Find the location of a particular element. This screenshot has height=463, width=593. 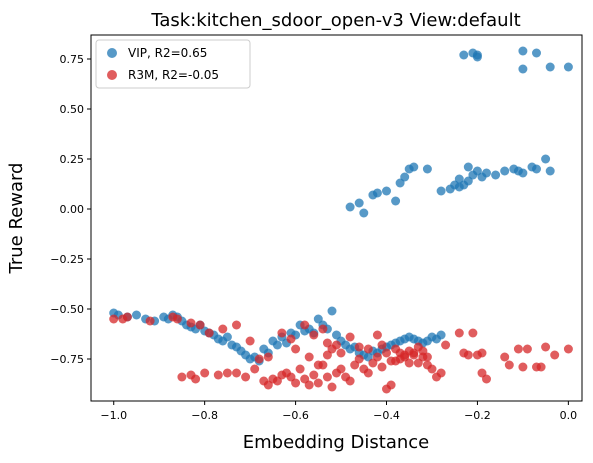

x-tick-label-2: −0.6 is located at coordinates (295, 415).